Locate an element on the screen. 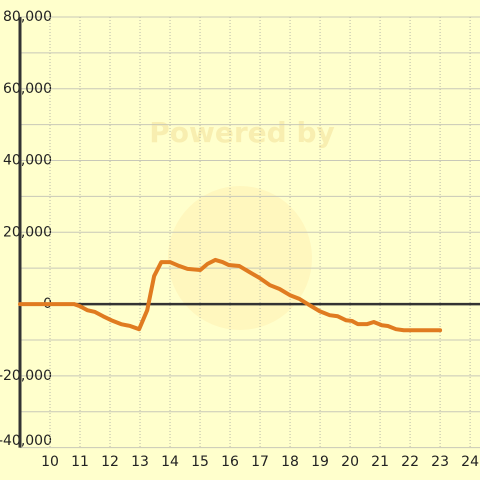 This screenshot has width=480, height=480. x-tick-label: 24 is located at coordinates (470, 462).